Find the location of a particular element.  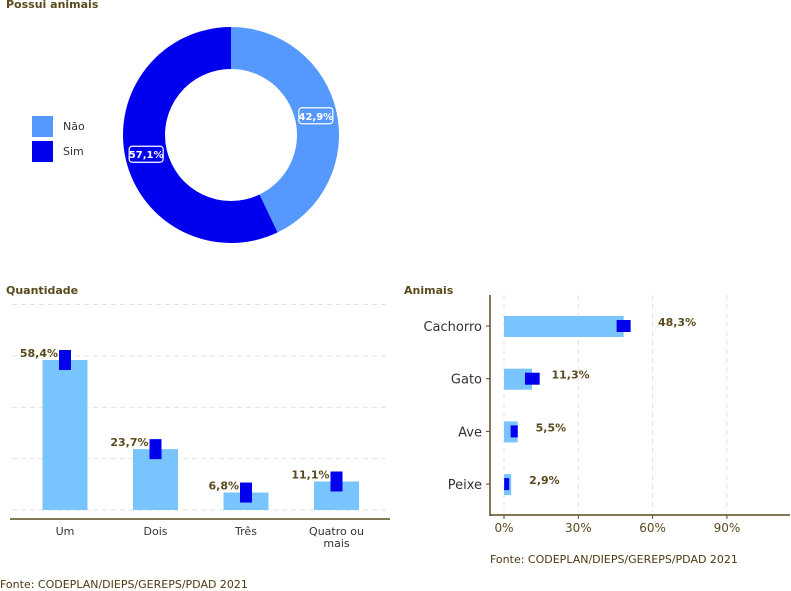

bar-value-label: 5,5% is located at coordinates (551, 427).